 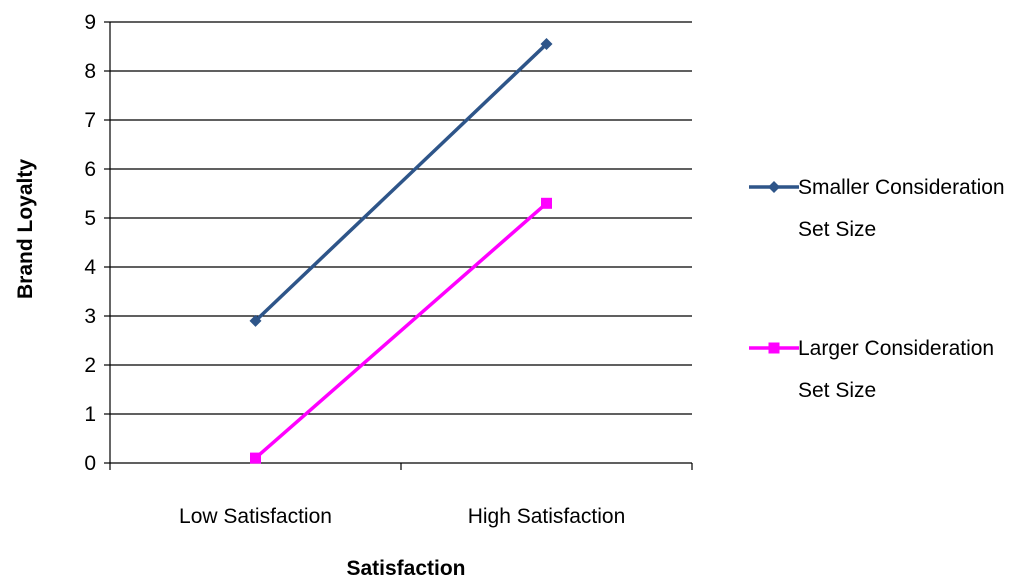 I want to click on y-tick-label: 7, so click(x=90, y=120).